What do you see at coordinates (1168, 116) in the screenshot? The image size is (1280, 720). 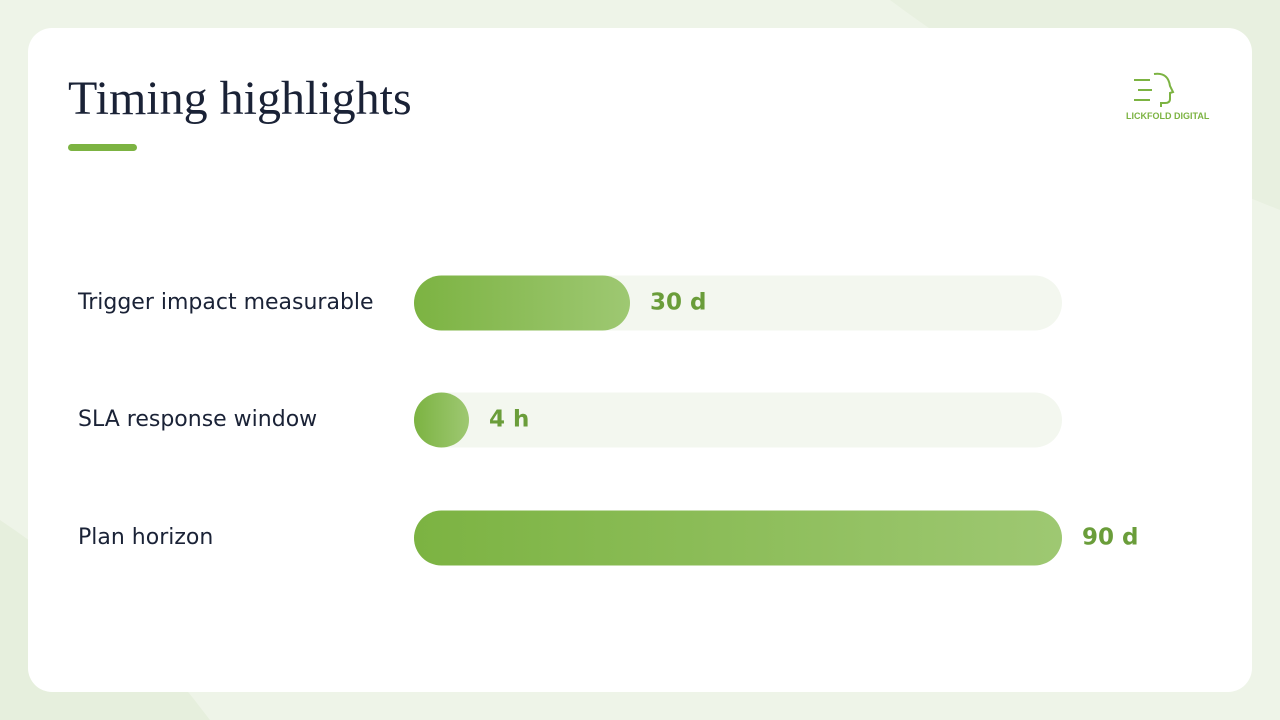 I see `logo-text: LICKFOLD DIGITAL` at bounding box center [1168, 116].